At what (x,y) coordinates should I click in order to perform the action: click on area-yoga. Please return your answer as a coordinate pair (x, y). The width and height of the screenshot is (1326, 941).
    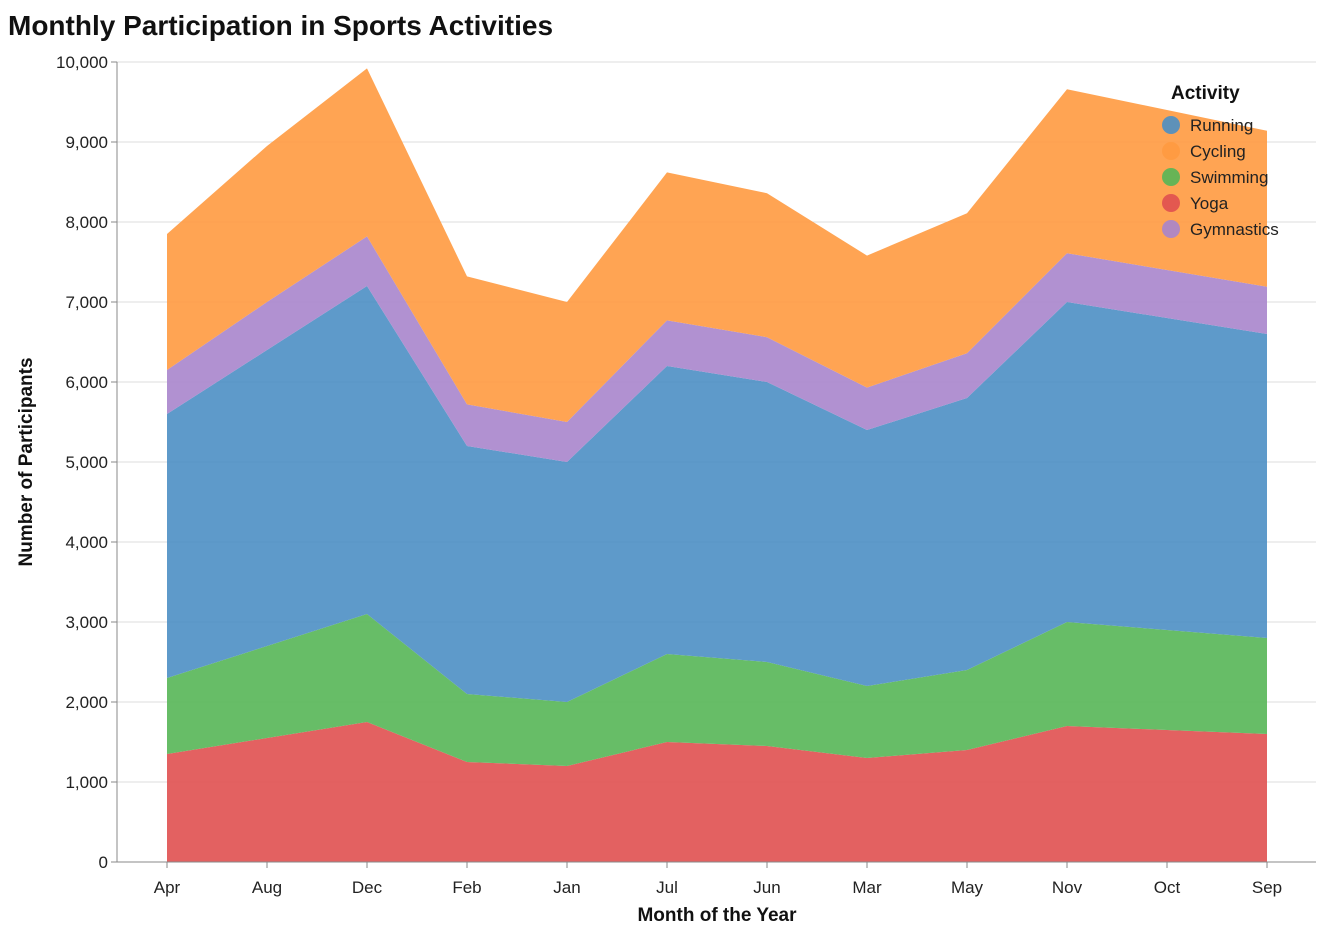
    Looking at the image, I should click on (717, 792).